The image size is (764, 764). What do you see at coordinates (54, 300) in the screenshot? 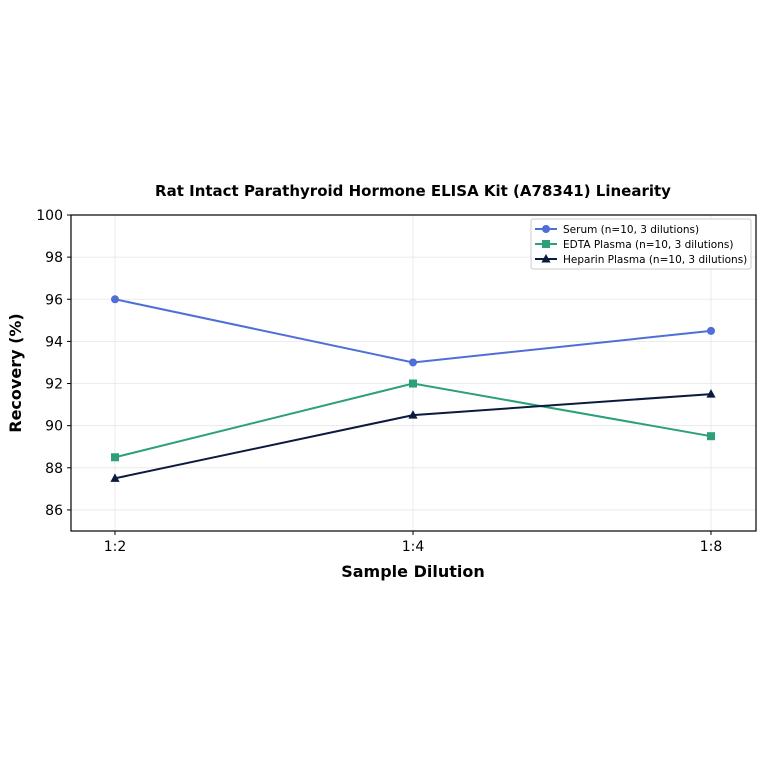
I see `y-tick-label: 96` at bounding box center [54, 300].